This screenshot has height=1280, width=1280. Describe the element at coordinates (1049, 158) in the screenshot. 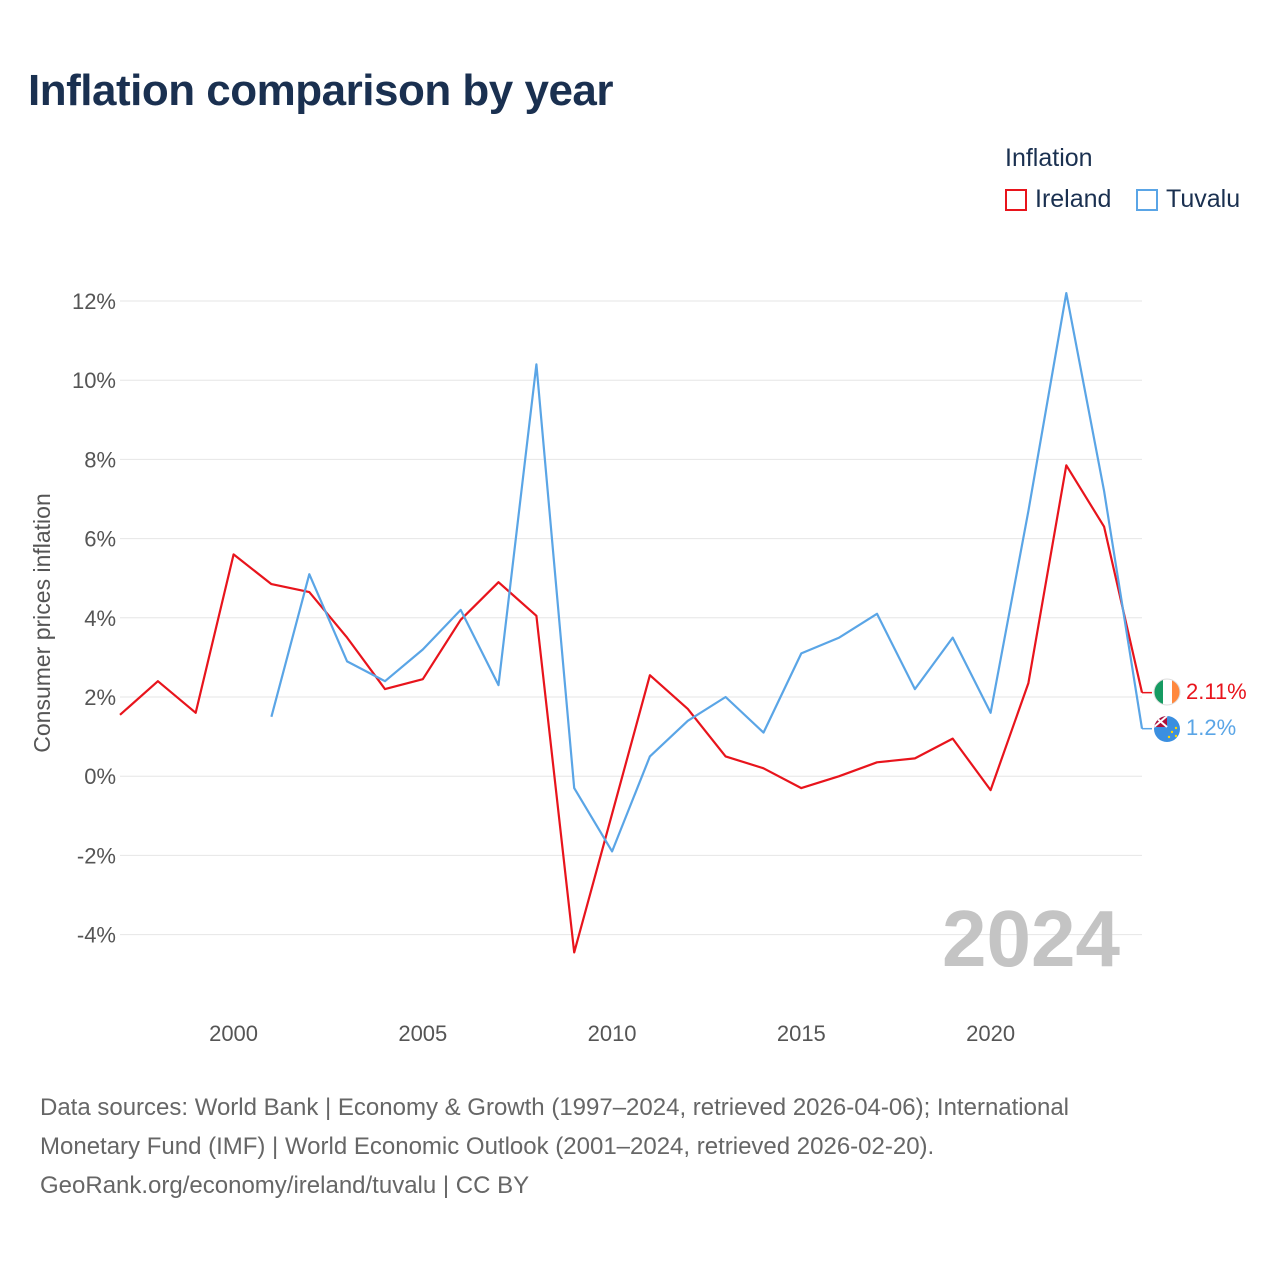

I see `legend-title: Inflation` at that location.